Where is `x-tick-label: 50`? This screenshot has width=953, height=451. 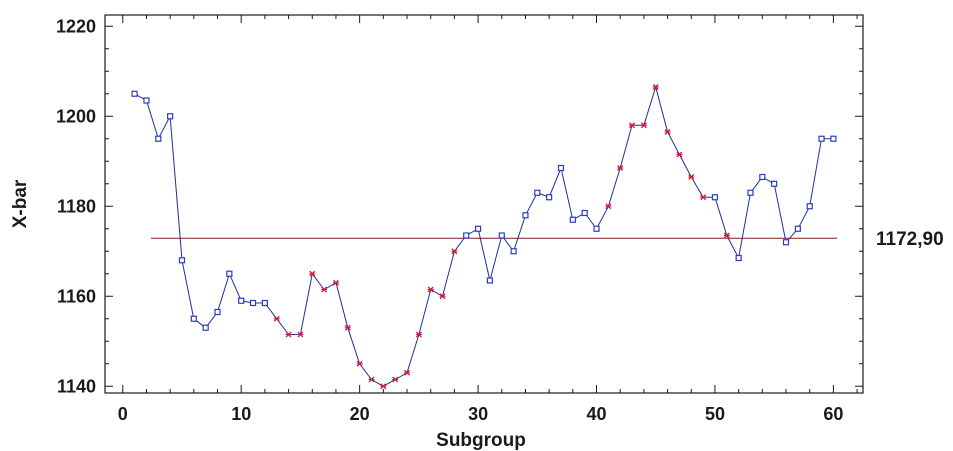
x-tick-label: 50 is located at coordinates (715, 414).